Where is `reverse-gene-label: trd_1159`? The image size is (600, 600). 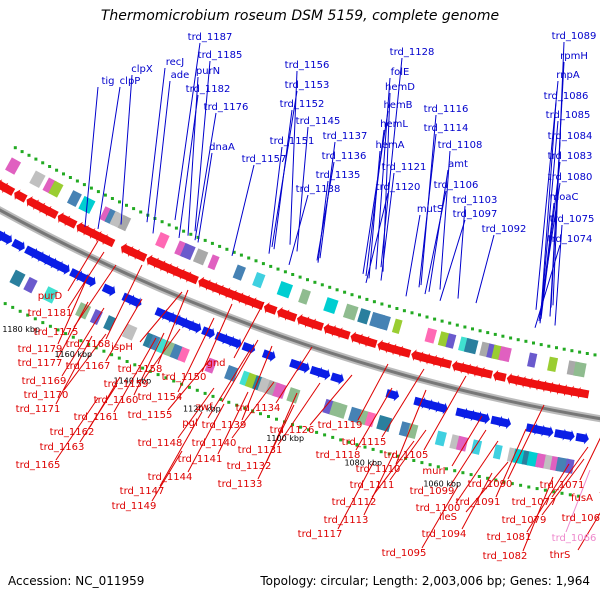 reverse-gene-label: trd_1159 is located at coordinates (126, 384).